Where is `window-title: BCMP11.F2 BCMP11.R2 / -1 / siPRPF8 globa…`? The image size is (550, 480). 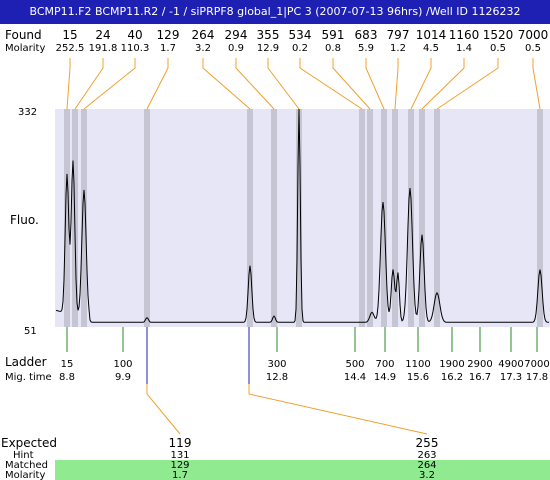 window-title: BCMP11.F2 BCMP11.R2 / -1 / siPRPF8 globa… is located at coordinates (275, 12).